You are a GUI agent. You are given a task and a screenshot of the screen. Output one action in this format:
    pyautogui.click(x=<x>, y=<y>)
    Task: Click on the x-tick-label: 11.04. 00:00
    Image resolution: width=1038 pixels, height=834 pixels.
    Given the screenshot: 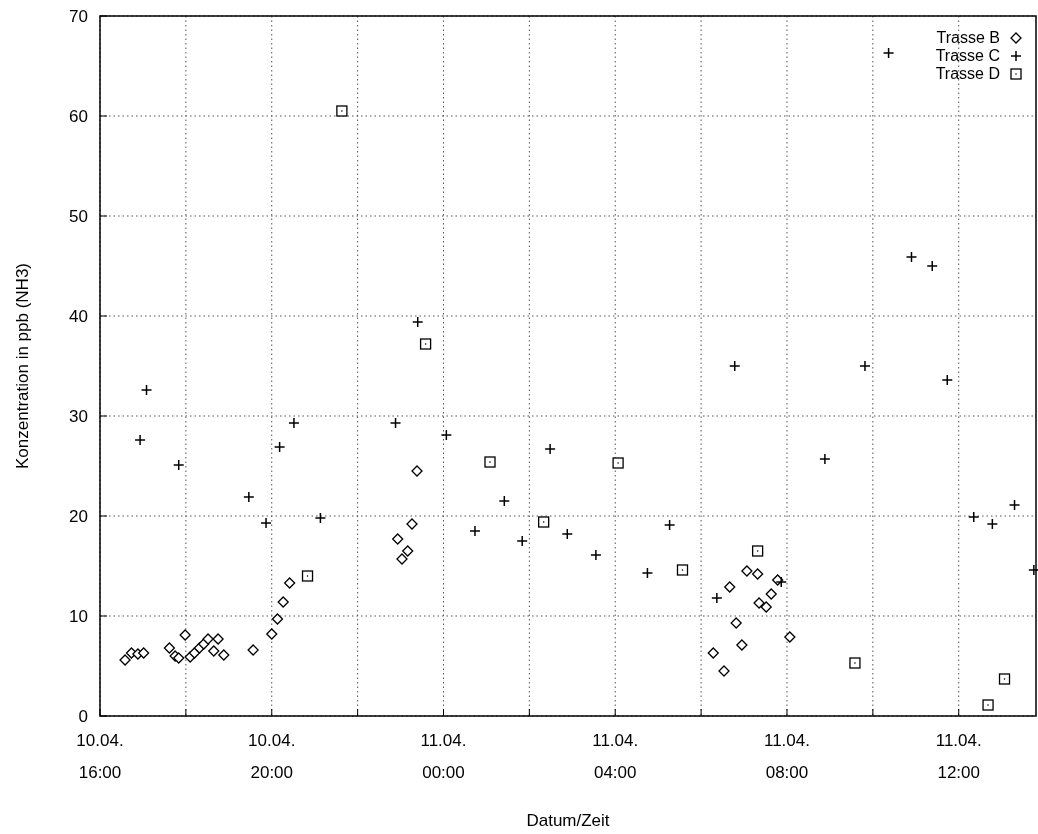 What is the action you would take?
    pyautogui.click(x=443, y=756)
    